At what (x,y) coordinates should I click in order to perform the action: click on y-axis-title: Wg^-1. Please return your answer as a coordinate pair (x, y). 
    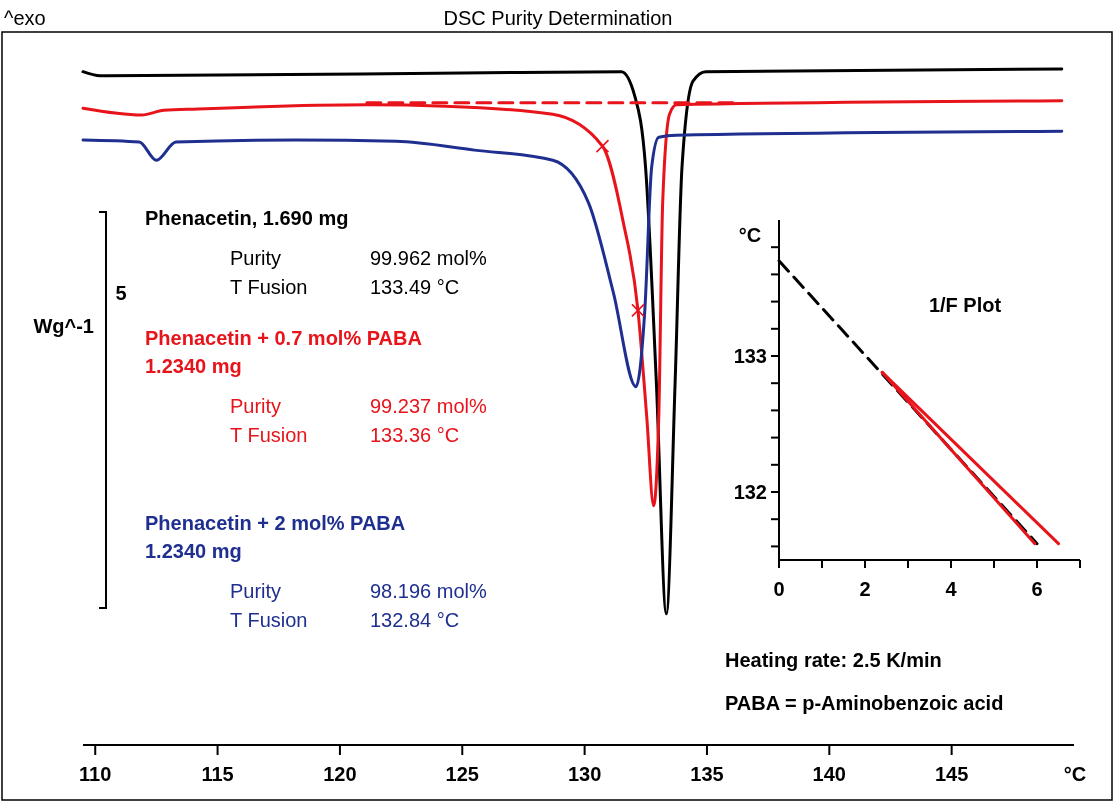
    Looking at the image, I should click on (63, 326).